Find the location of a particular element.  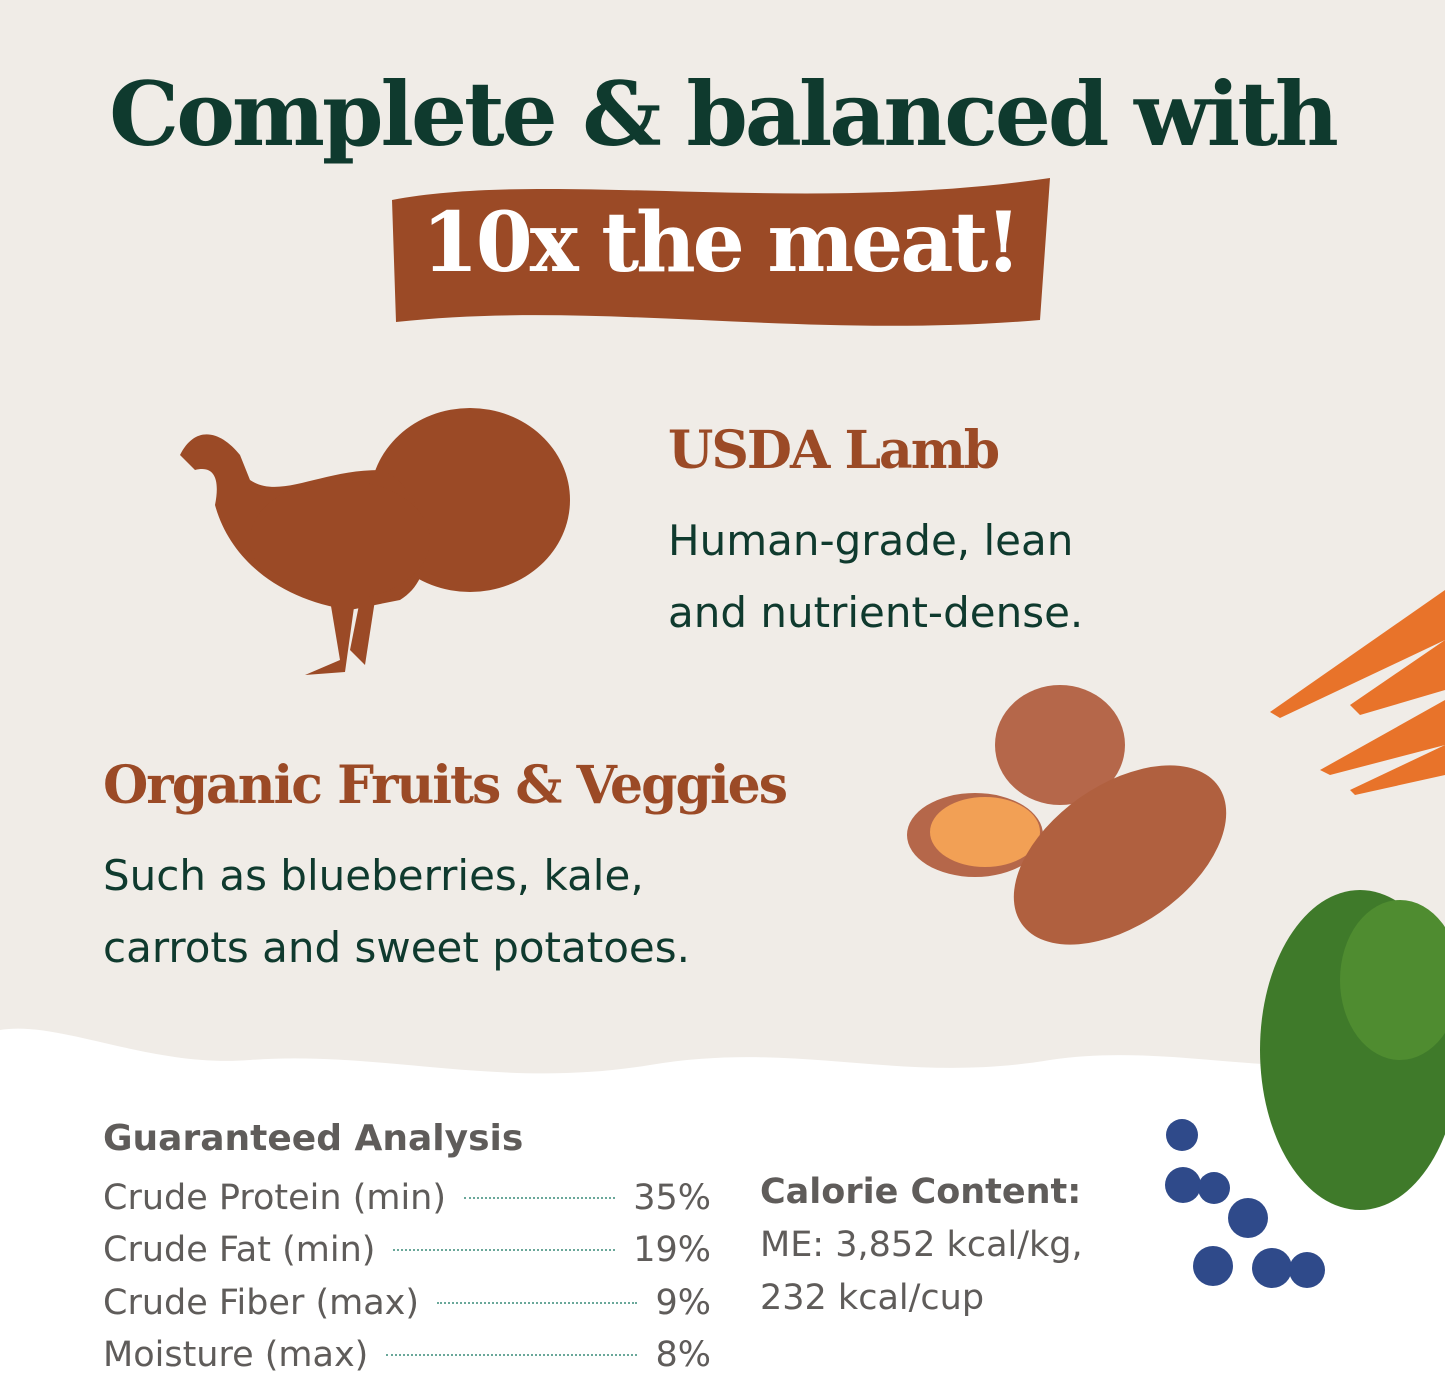

calorie-title: Calorie Content: is located at coordinates (921, 1192).